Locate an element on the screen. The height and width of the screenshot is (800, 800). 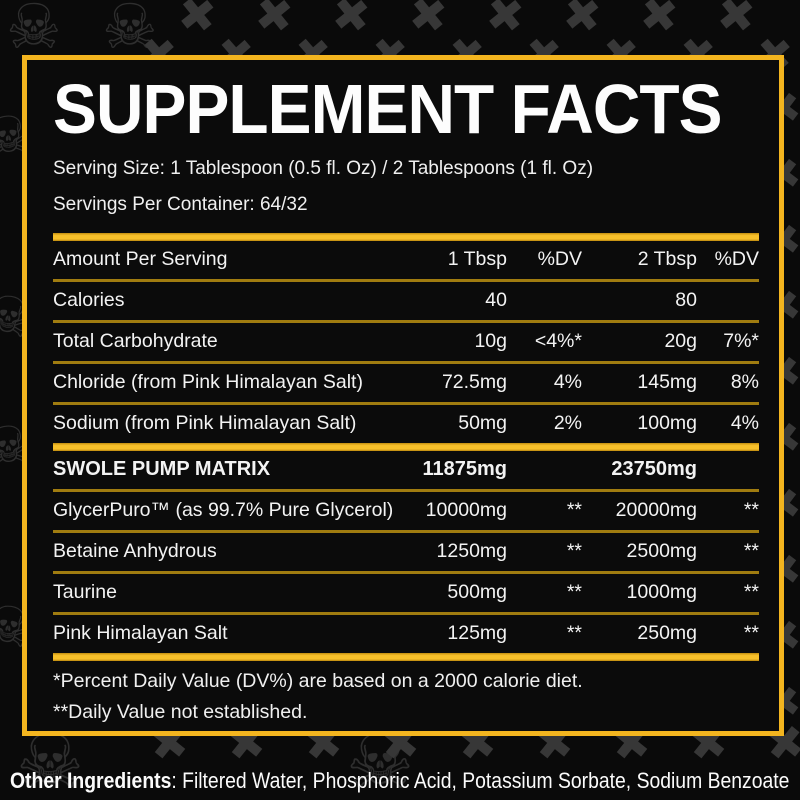
row-value: 50mg is located at coordinates (482, 423).